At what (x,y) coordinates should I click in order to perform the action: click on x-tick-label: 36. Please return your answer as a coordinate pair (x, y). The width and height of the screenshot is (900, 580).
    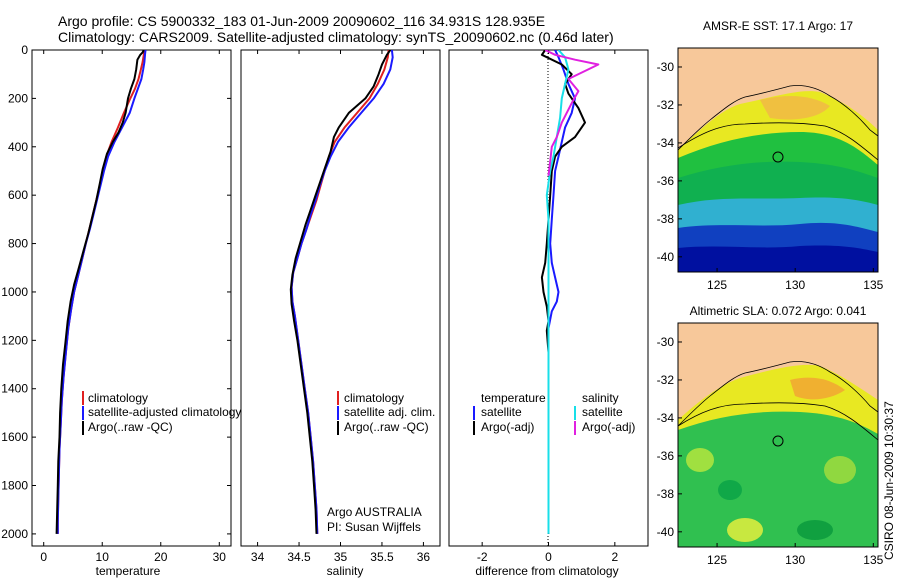
    Looking at the image, I should click on (424, 557).